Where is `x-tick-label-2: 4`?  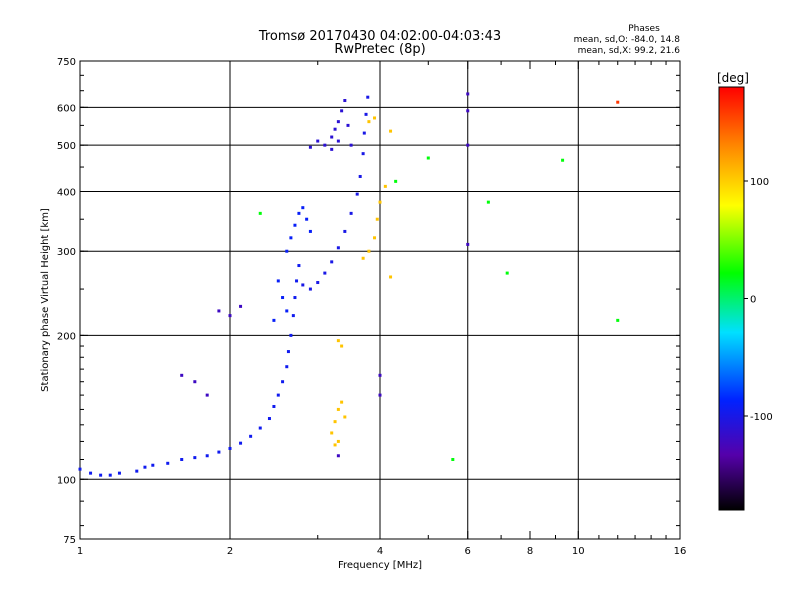 x-tick-label-2: 4 is located at coordinates (380, 551).